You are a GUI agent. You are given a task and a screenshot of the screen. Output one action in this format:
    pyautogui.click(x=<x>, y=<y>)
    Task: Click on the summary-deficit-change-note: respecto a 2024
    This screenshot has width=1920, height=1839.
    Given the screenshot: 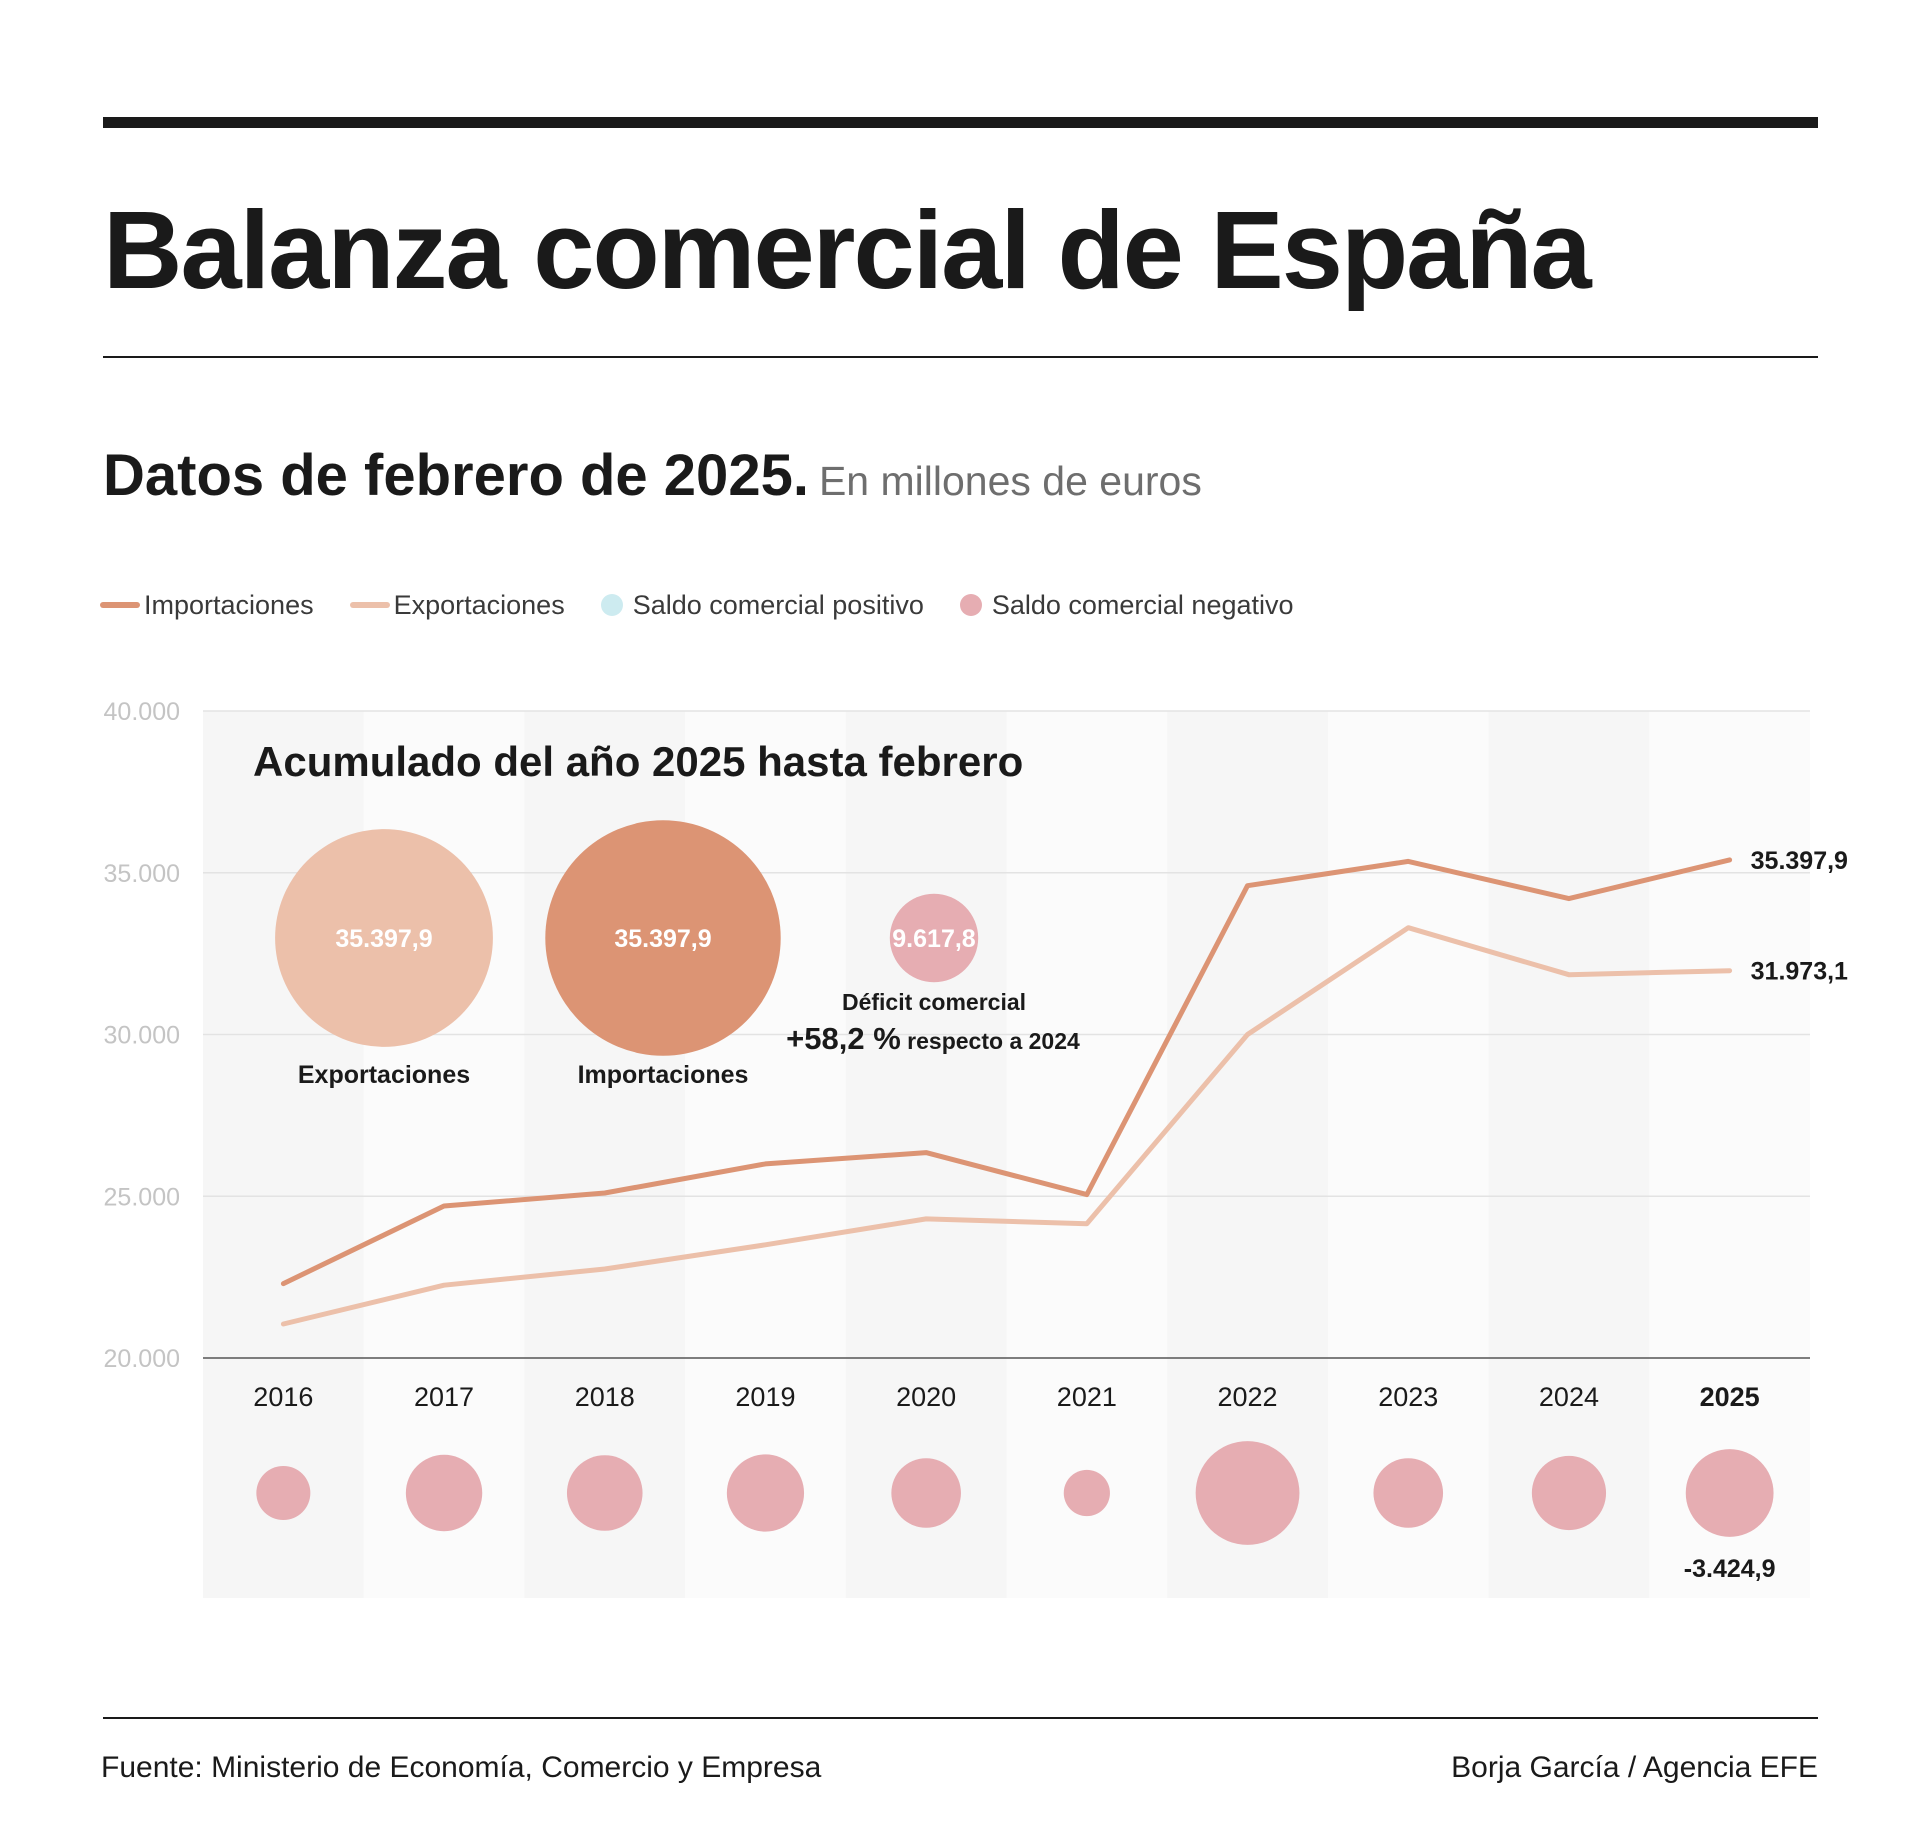 What is the action you would take?
    pyautogui.click(x=990, y=1041)
    